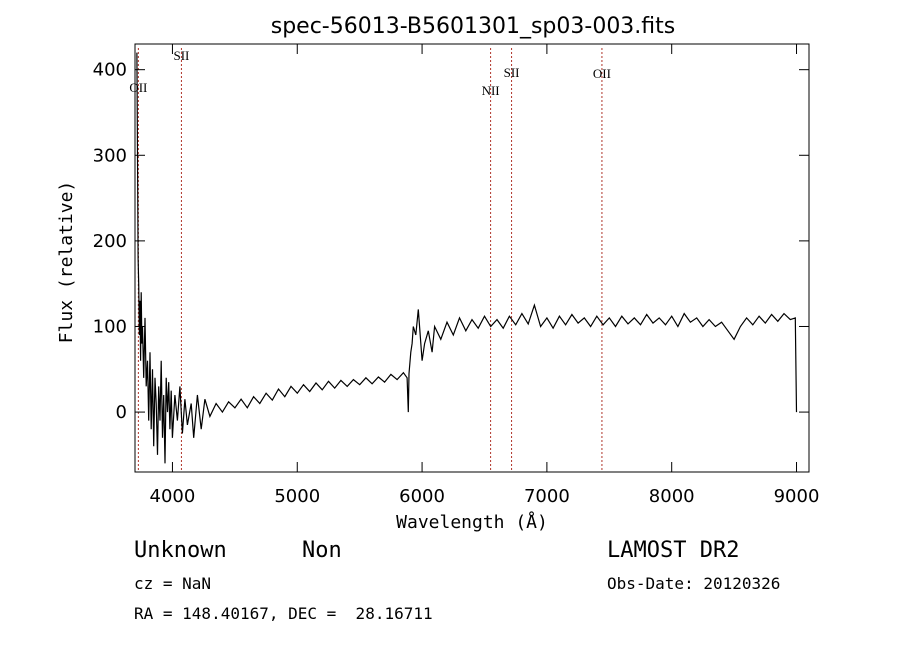 The image size is (900, 649). Describe the element at coordinates (180, 550) in the screenshot. I see `object-class: Unknown` at that location.